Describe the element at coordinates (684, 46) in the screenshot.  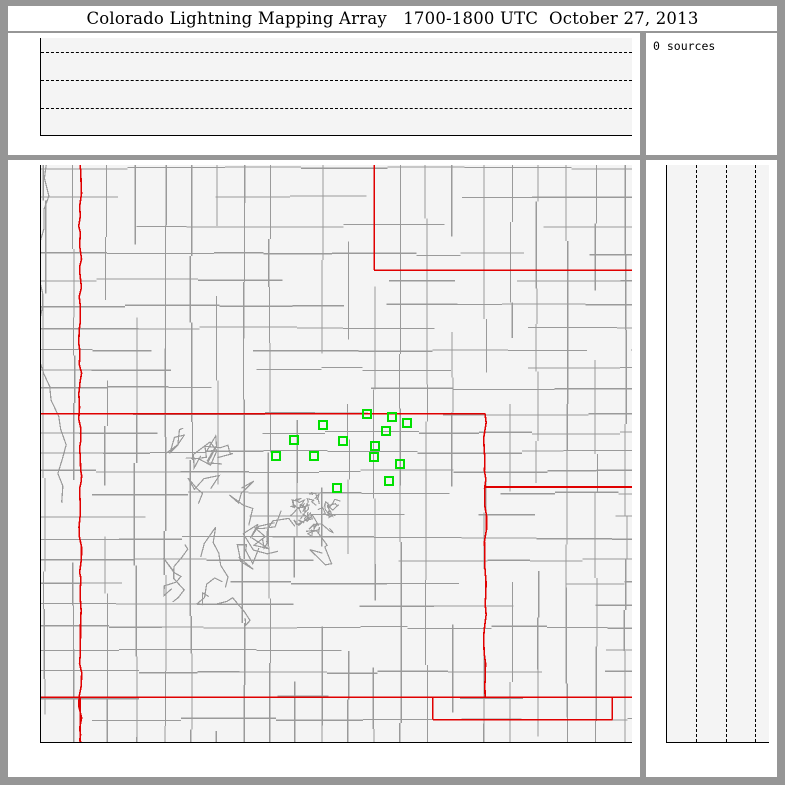
I see `source-count-label: 0 sources` at that location.